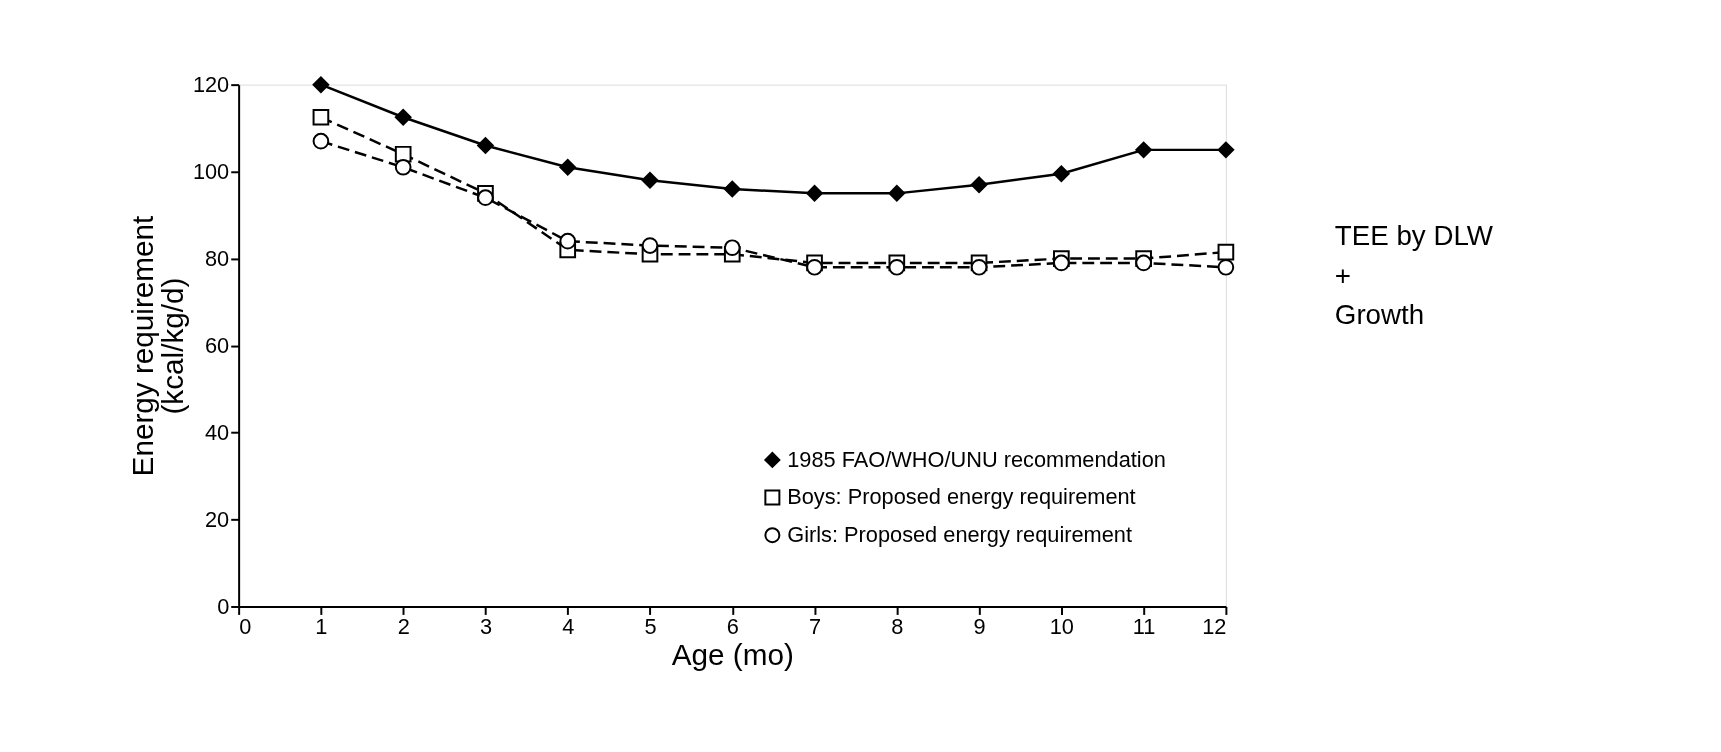 The width and height of the screenshot is (1721, 752). What do you see at coordinates (211, 172) in the screenshot?
I see `y-tick-label: 100` at bounding box center [211, 172].